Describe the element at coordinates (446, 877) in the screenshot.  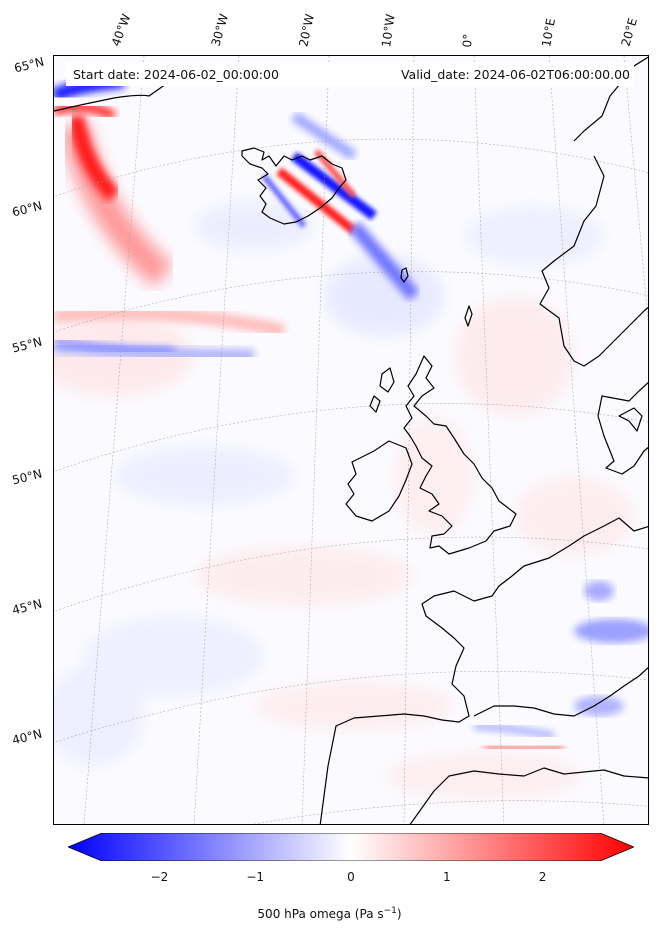
I see `colorbar-tick-label: 1` at that location.